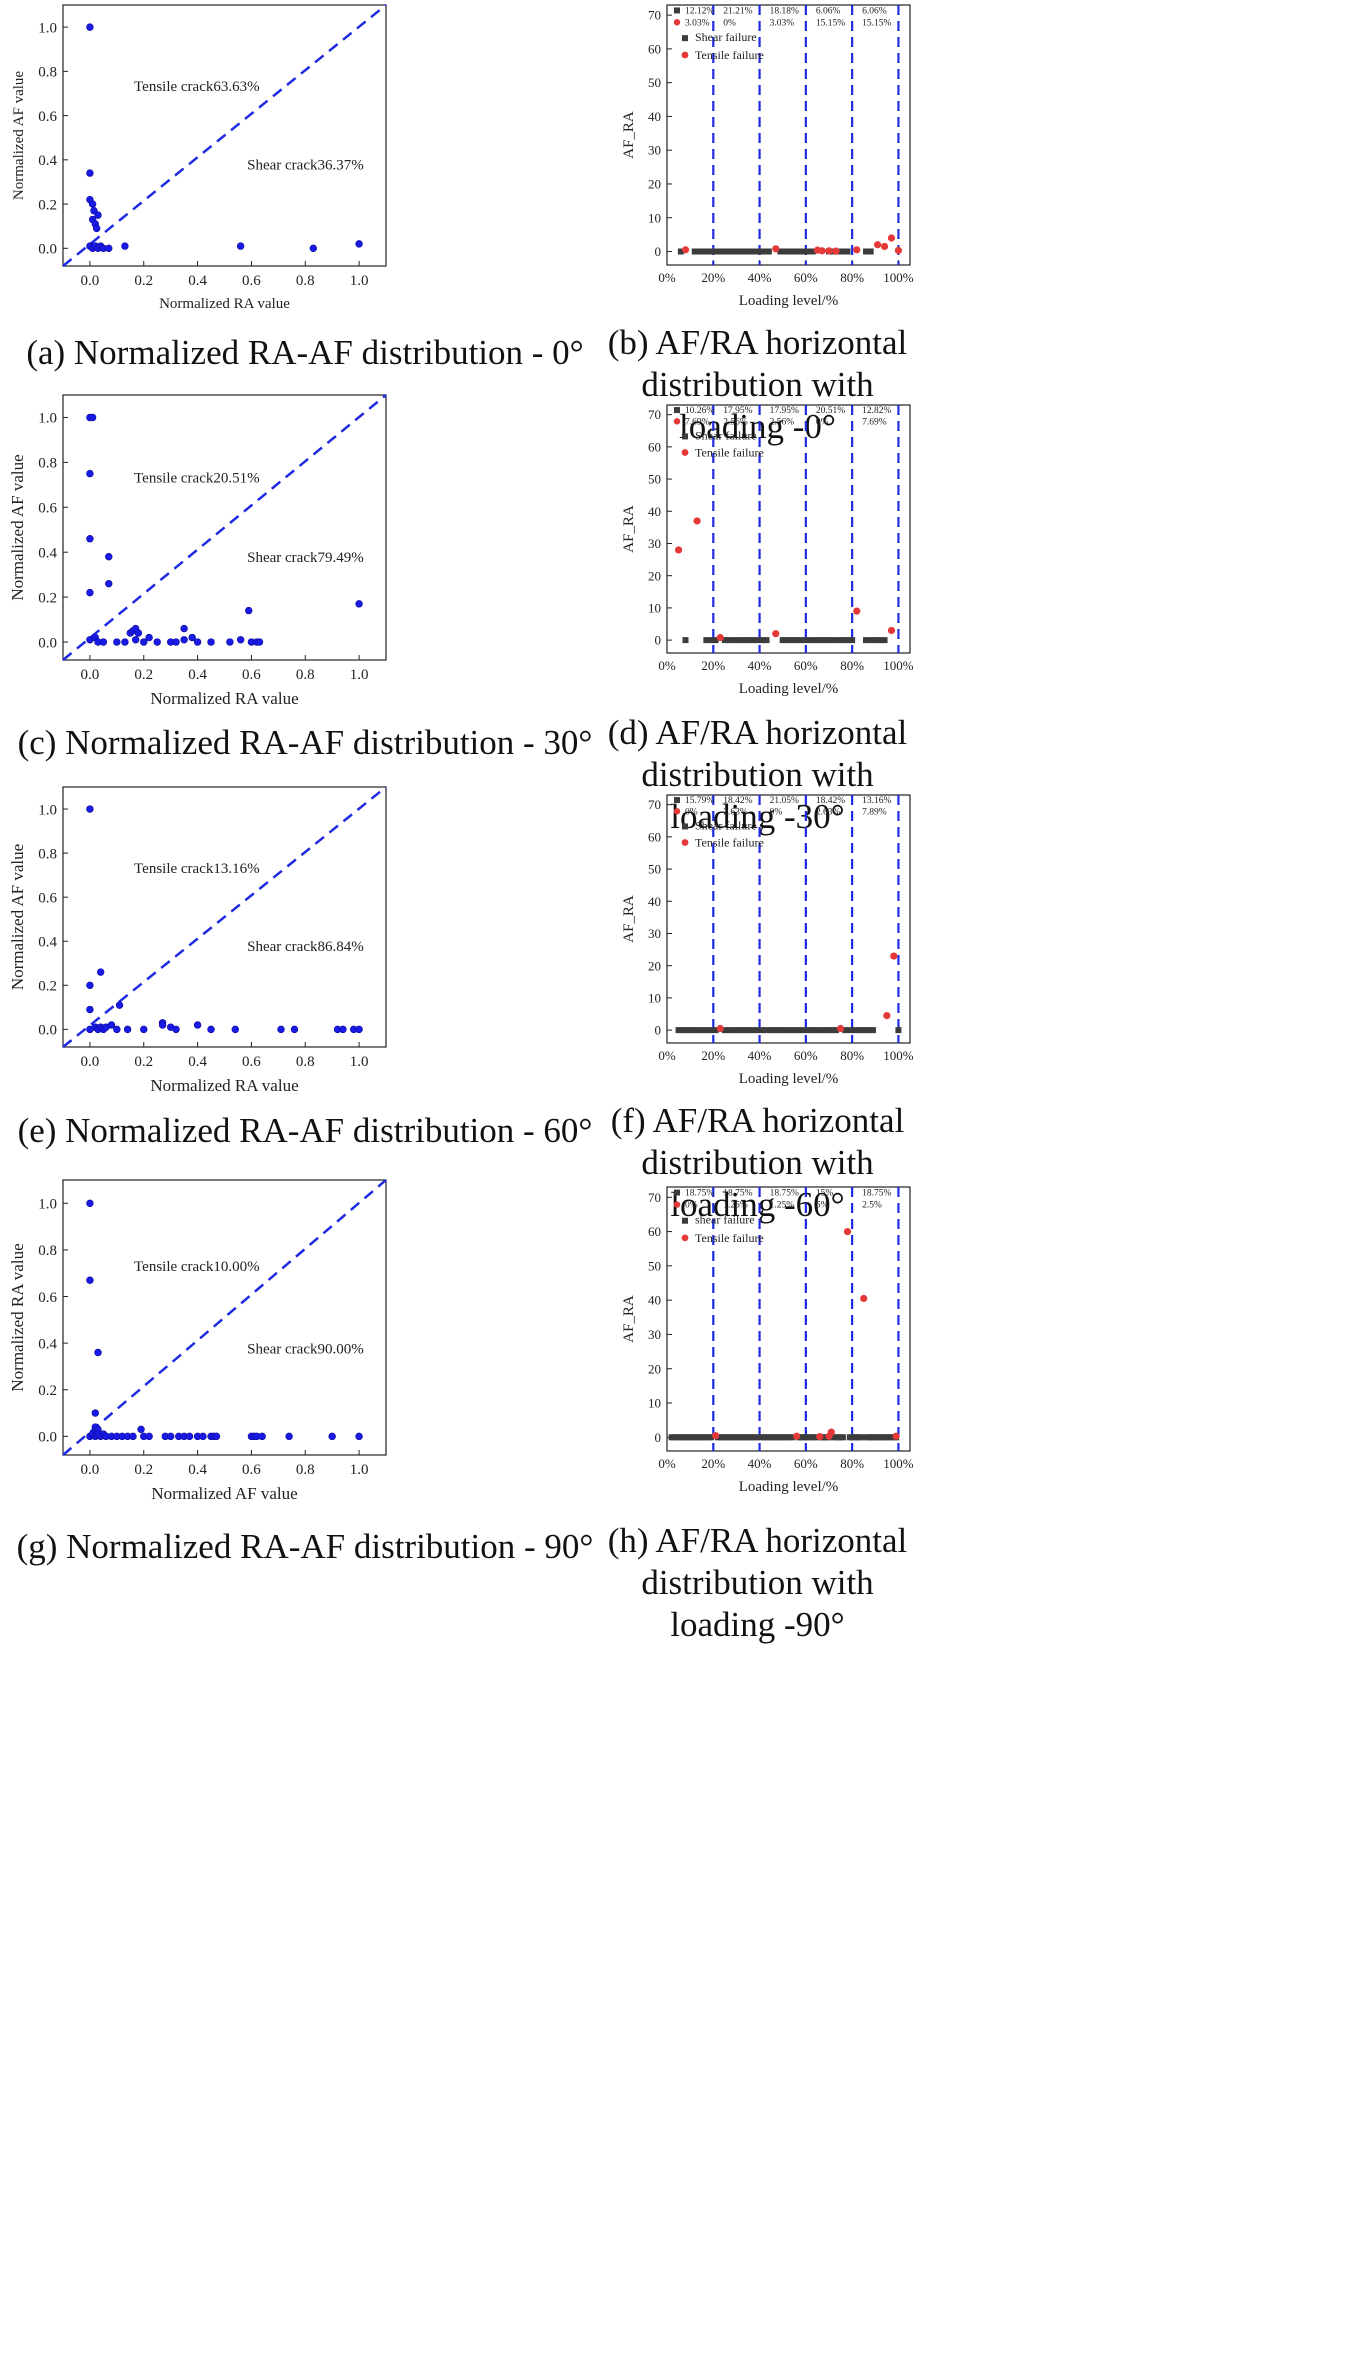  What do you see at coordinates (654, 479) in the screenshot?
I see `y-tick-label: 50` at bounding box center [654, 479].